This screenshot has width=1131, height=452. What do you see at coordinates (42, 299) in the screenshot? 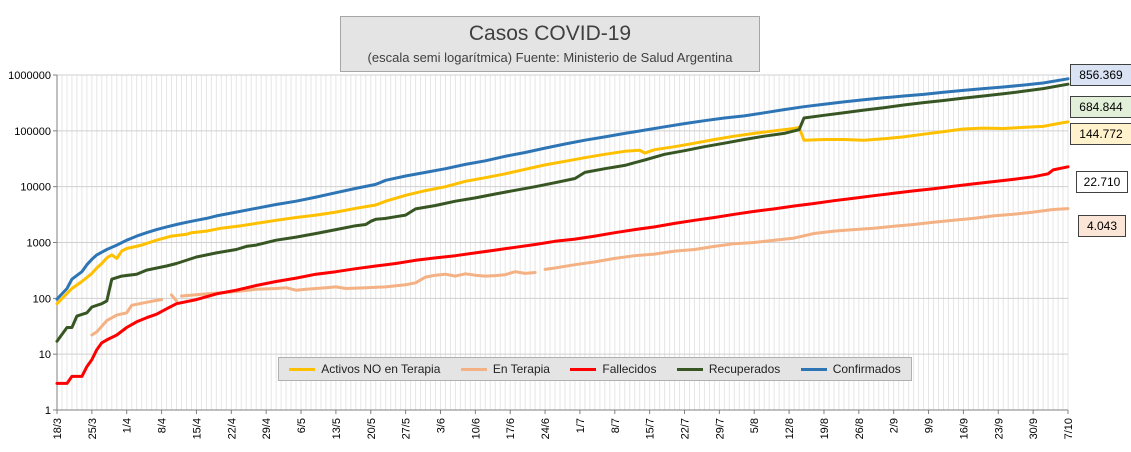
I see `y-tick-label: 100` at bounding box center [42, 299].